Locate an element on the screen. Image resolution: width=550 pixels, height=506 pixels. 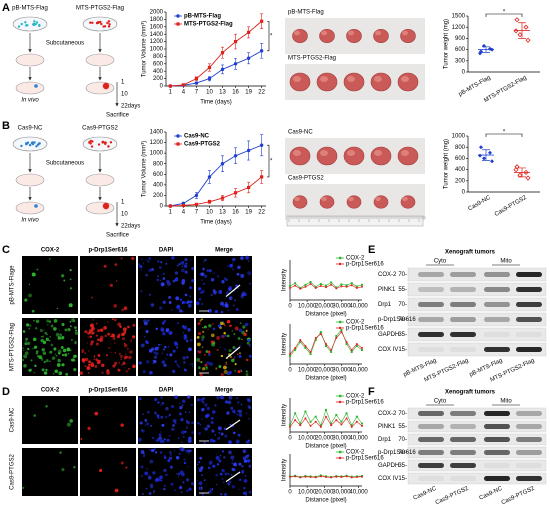
fraction-label: Mito is located at coordinates (506, 262).